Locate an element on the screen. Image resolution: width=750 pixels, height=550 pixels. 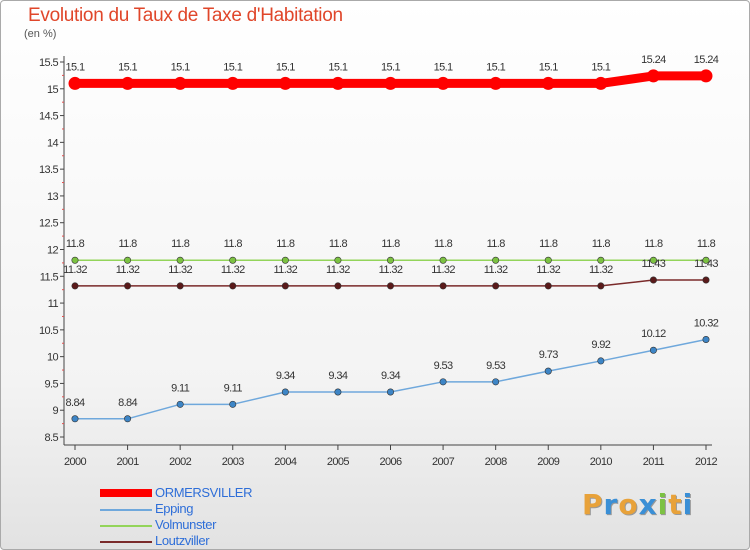
y-tick-label: 11 is located at coordinates (53, 304).